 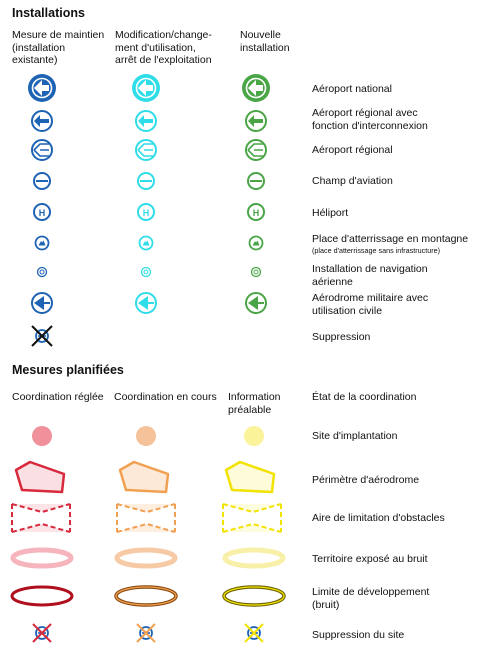 What do you see at coordinates (256, 272) in the screenshot?
I see `air-navigation-icon-nouvelle` at bounding box center [256, 272].